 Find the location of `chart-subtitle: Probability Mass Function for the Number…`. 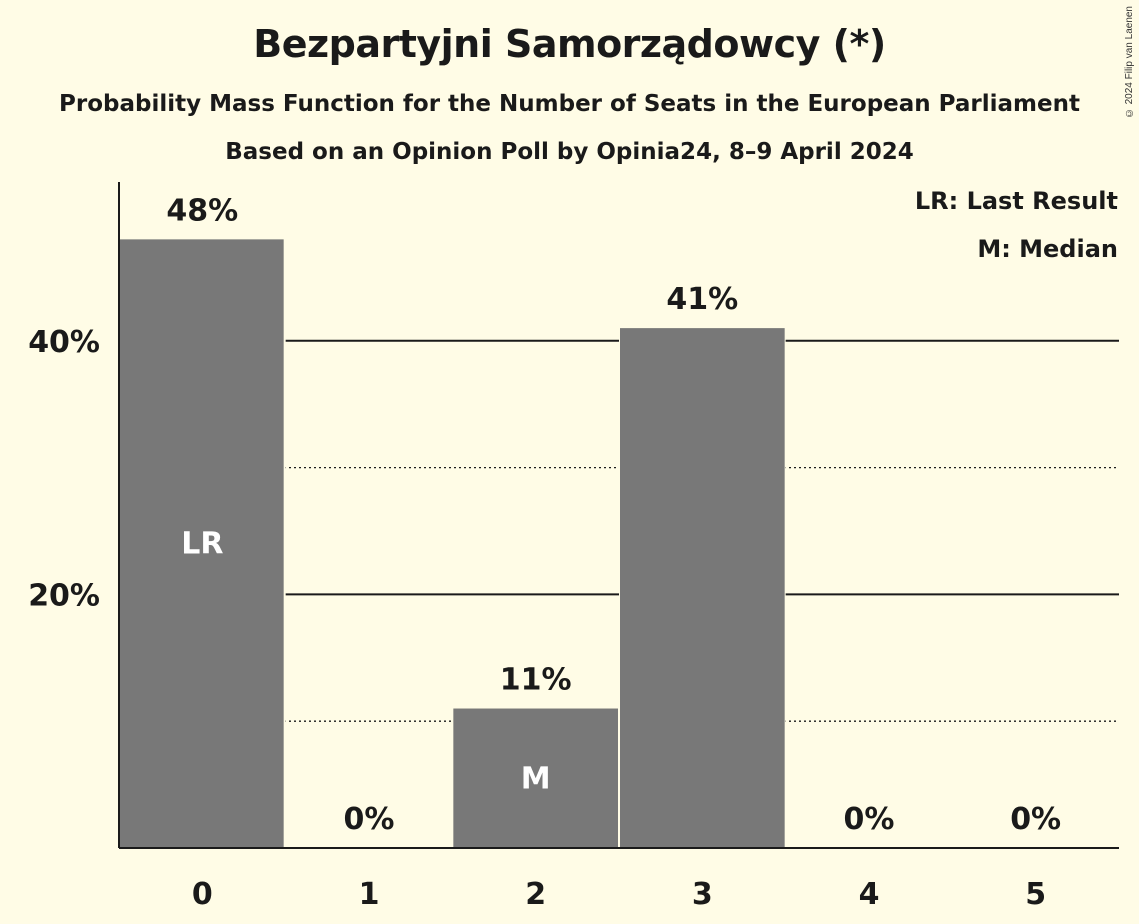

chart-subtitle: Probability Mass Function for the Number… is located at coordinates (569, 104).